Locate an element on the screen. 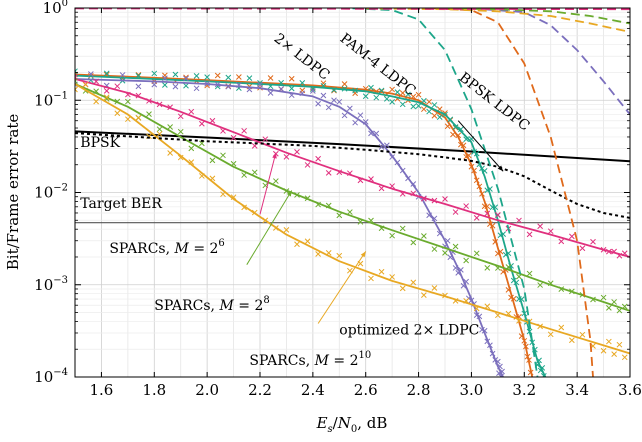 The width and height of the screenshot is (642, 442). annotation-label: Target BER is located at coordinates (121, 204).